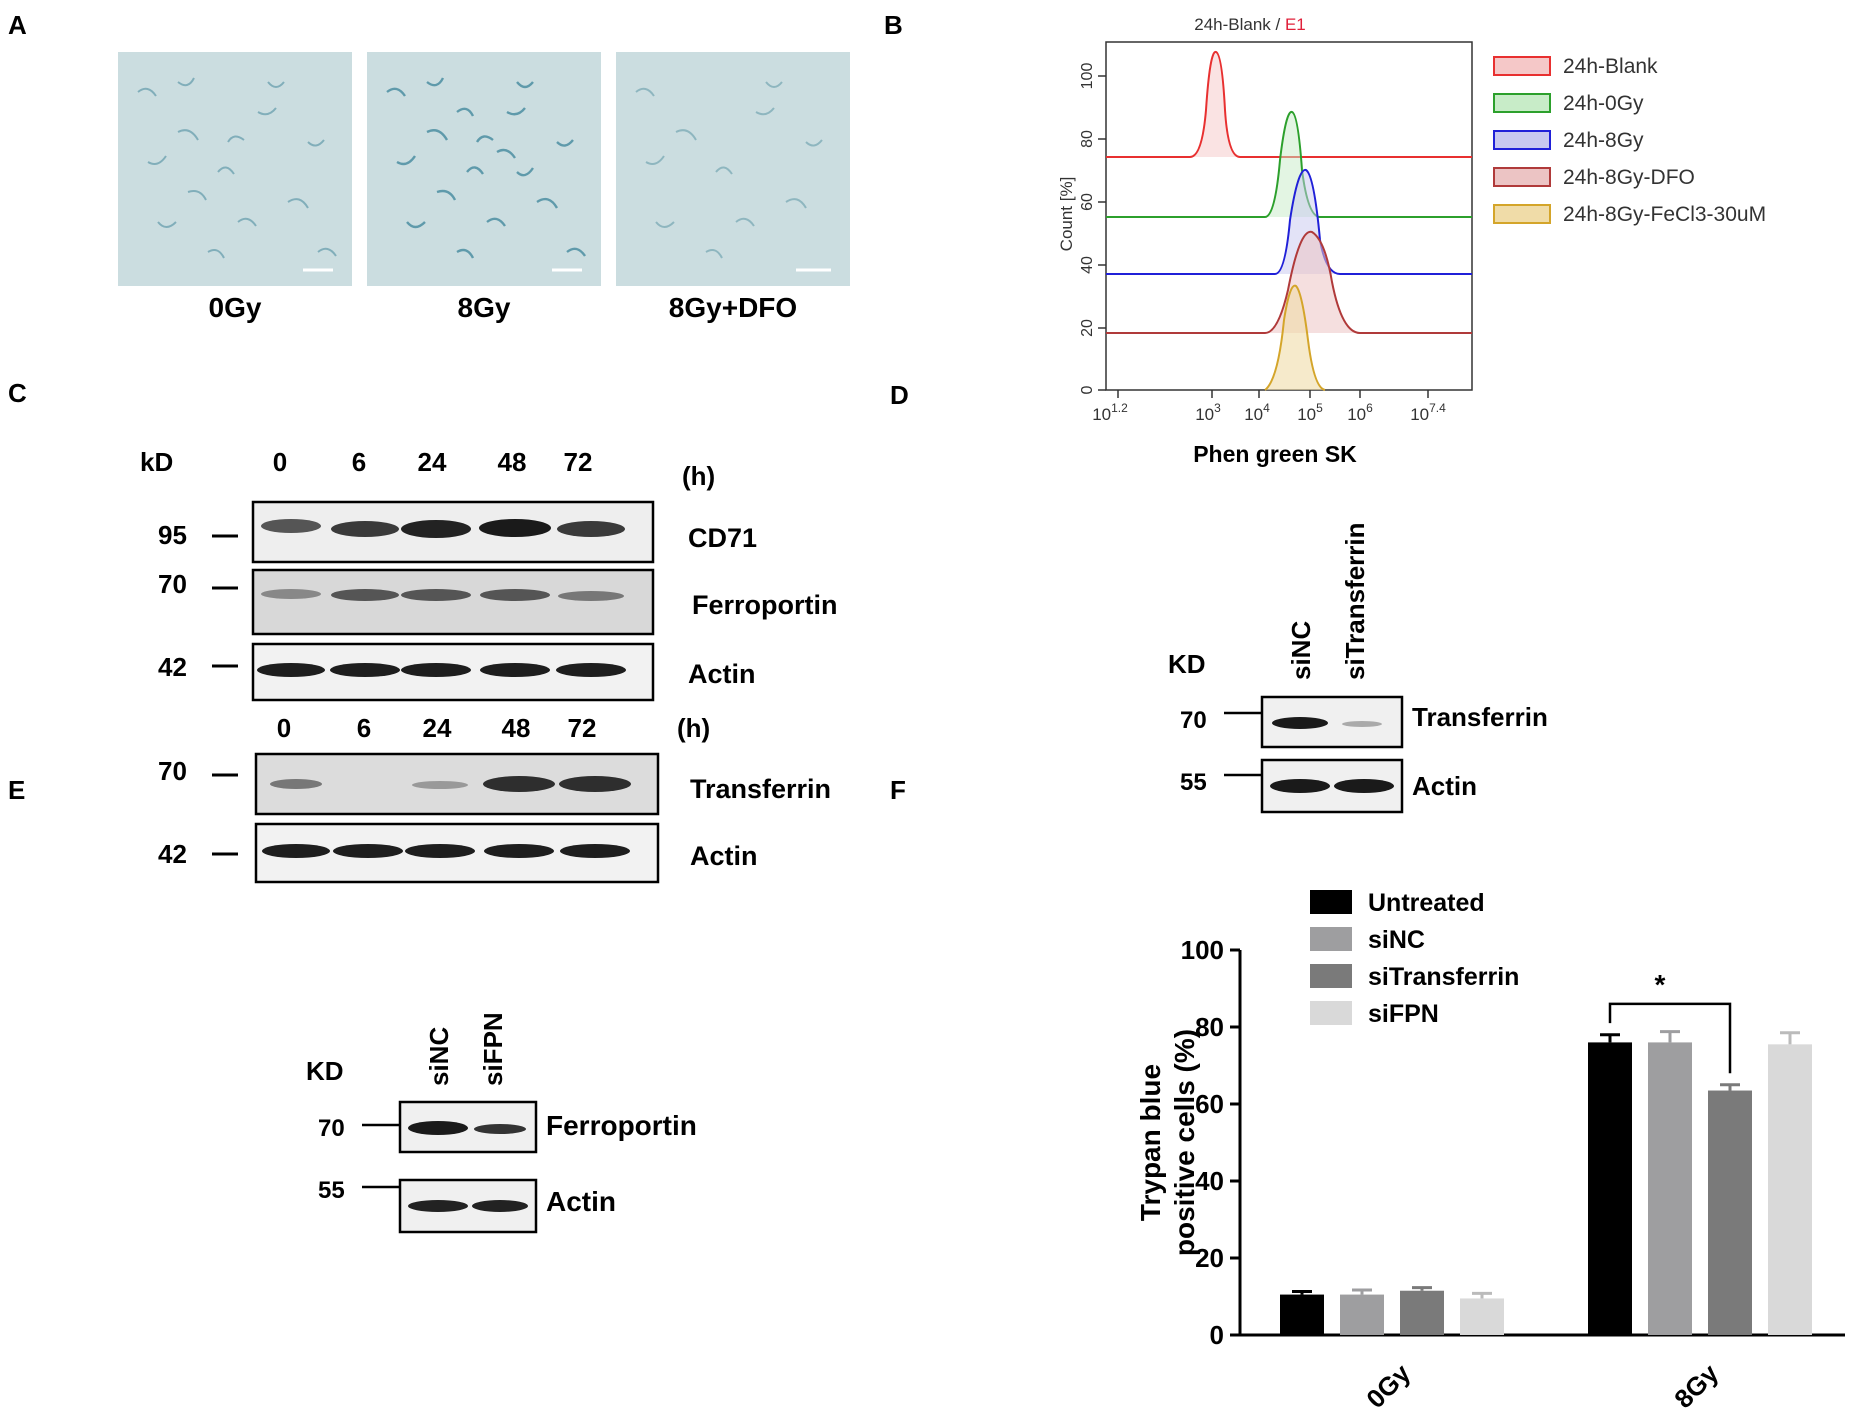  What do you see at coordinates (450, 784) in the screenshot?
I see `bands-transferrin` at bounding box center [450, 784].